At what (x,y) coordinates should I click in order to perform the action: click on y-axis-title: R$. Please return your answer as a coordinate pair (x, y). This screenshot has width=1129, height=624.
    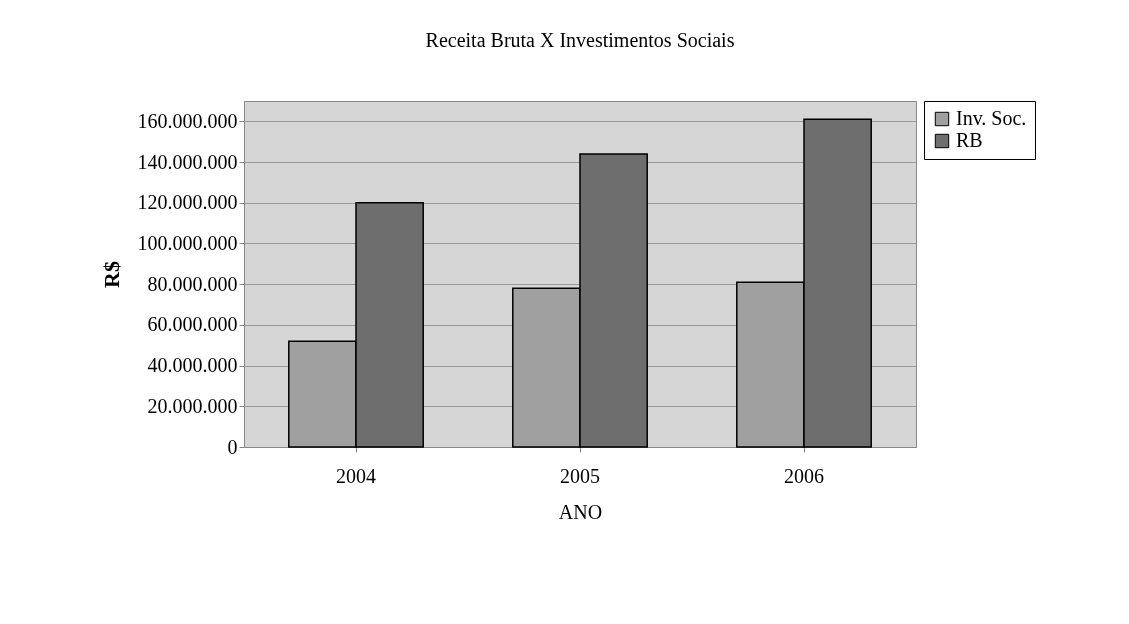
    Looking at the image, I should click on (111, 274).